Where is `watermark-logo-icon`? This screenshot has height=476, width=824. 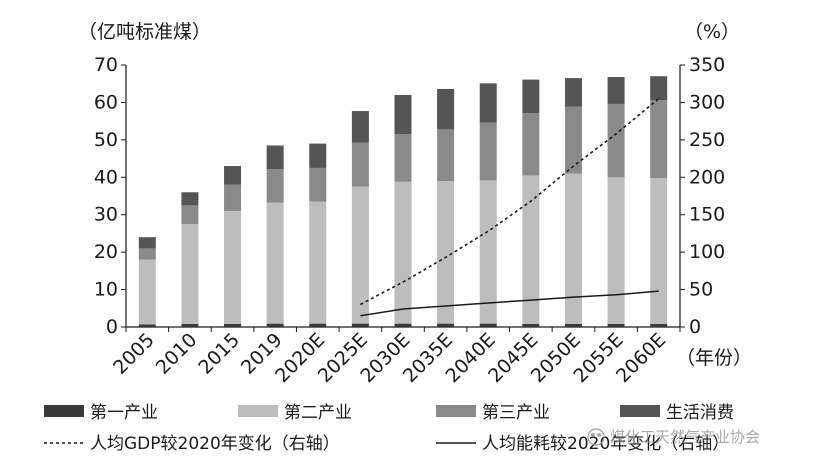 watermark-logo-icon is located at coordinates (596, 437).